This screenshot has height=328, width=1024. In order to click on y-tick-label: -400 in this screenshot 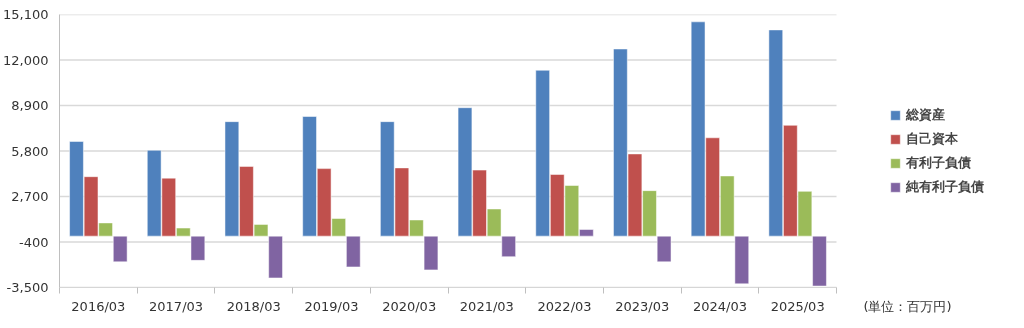, I will do `click(34, 242)`.